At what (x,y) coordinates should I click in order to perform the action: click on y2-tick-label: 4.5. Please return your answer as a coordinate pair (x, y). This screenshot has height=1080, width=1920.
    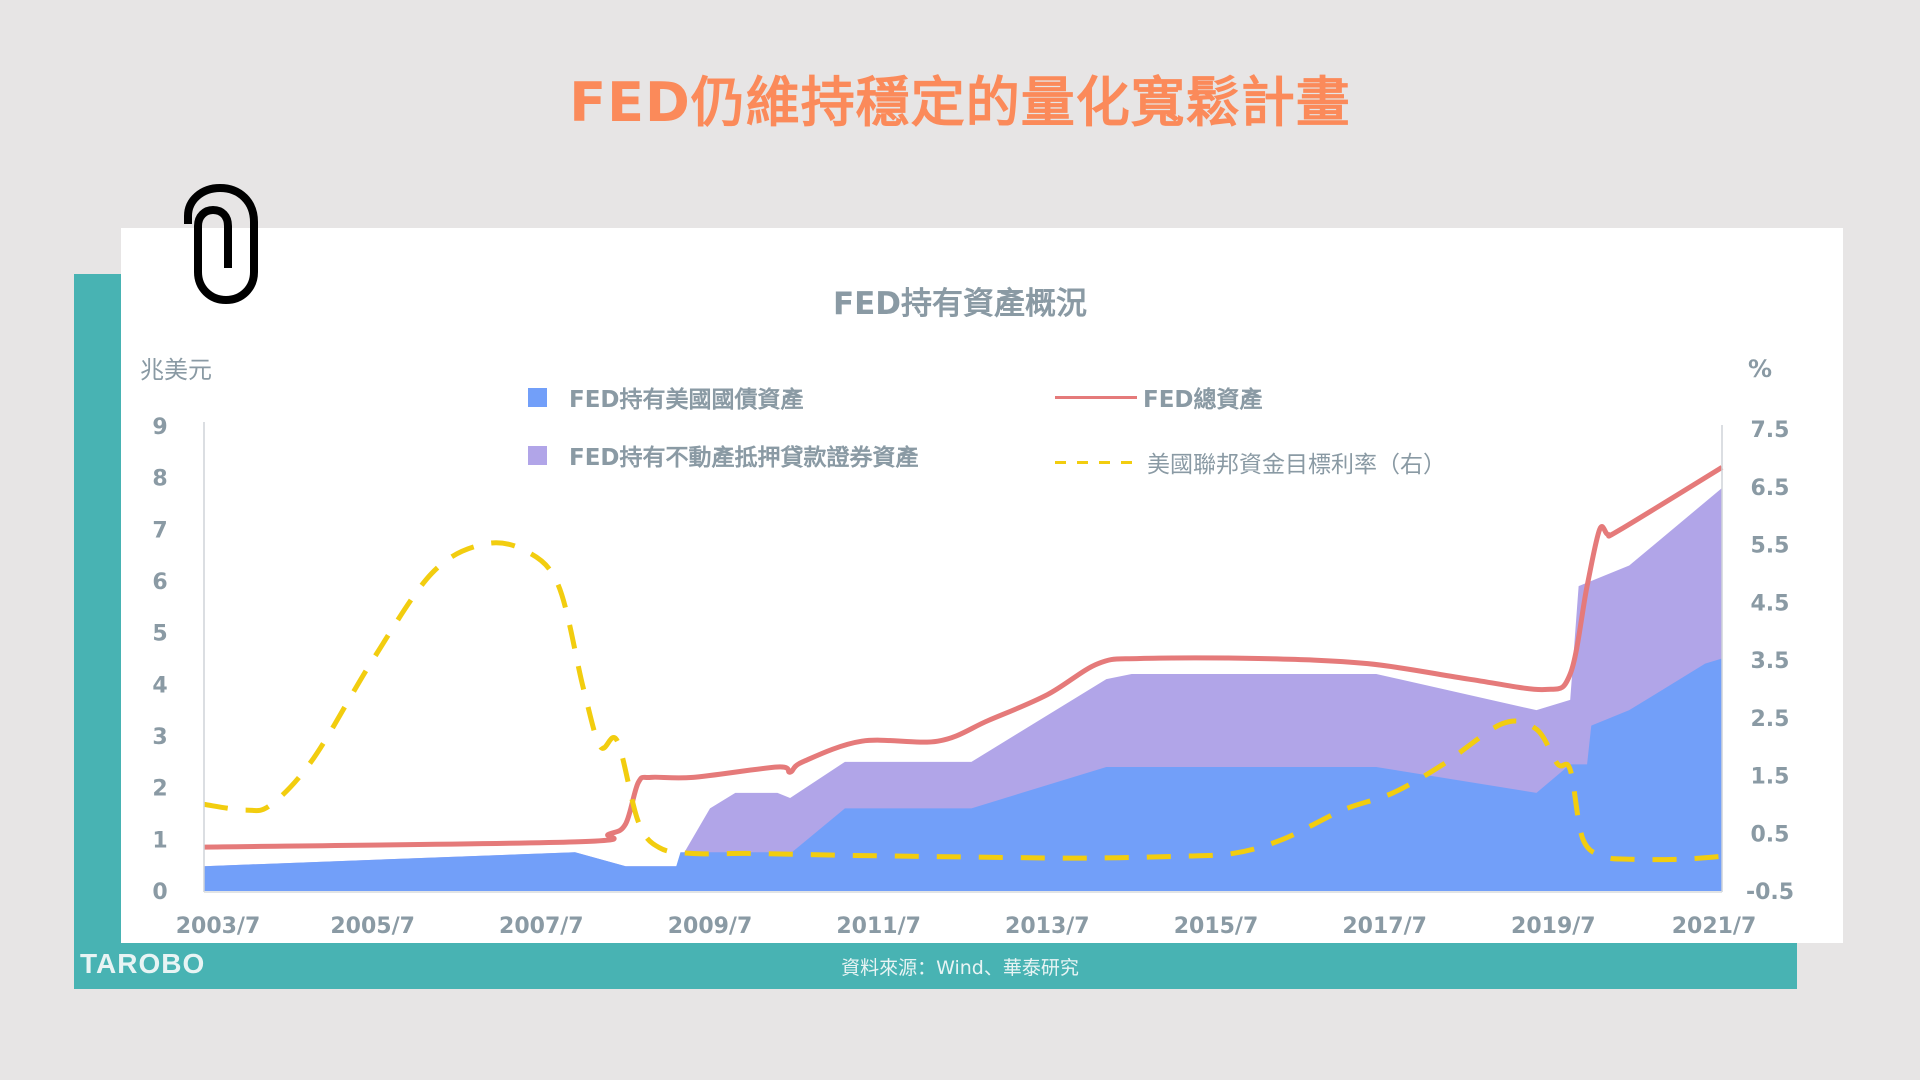
    Looking at the image, I should click on (1770, 603).